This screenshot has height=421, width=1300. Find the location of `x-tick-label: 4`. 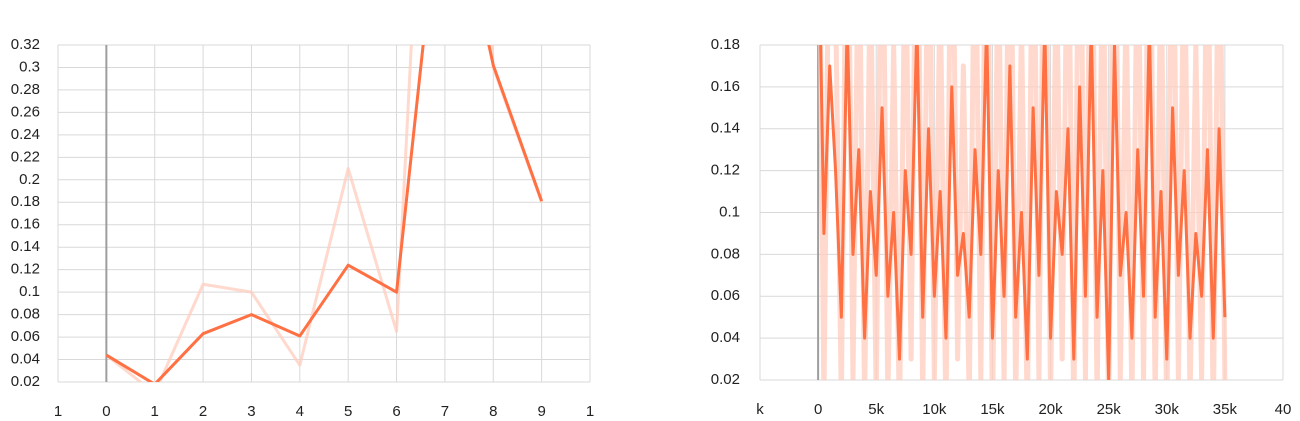

x-tick-label: 4 is located at coordinates (300, 411).